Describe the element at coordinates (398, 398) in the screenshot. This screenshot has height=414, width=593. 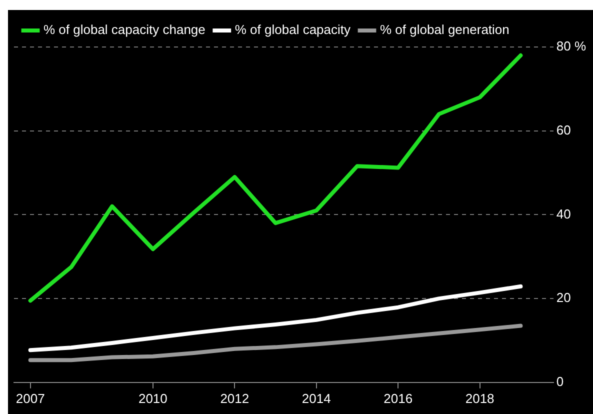
I see `x-tick-label: 2016` at that location.